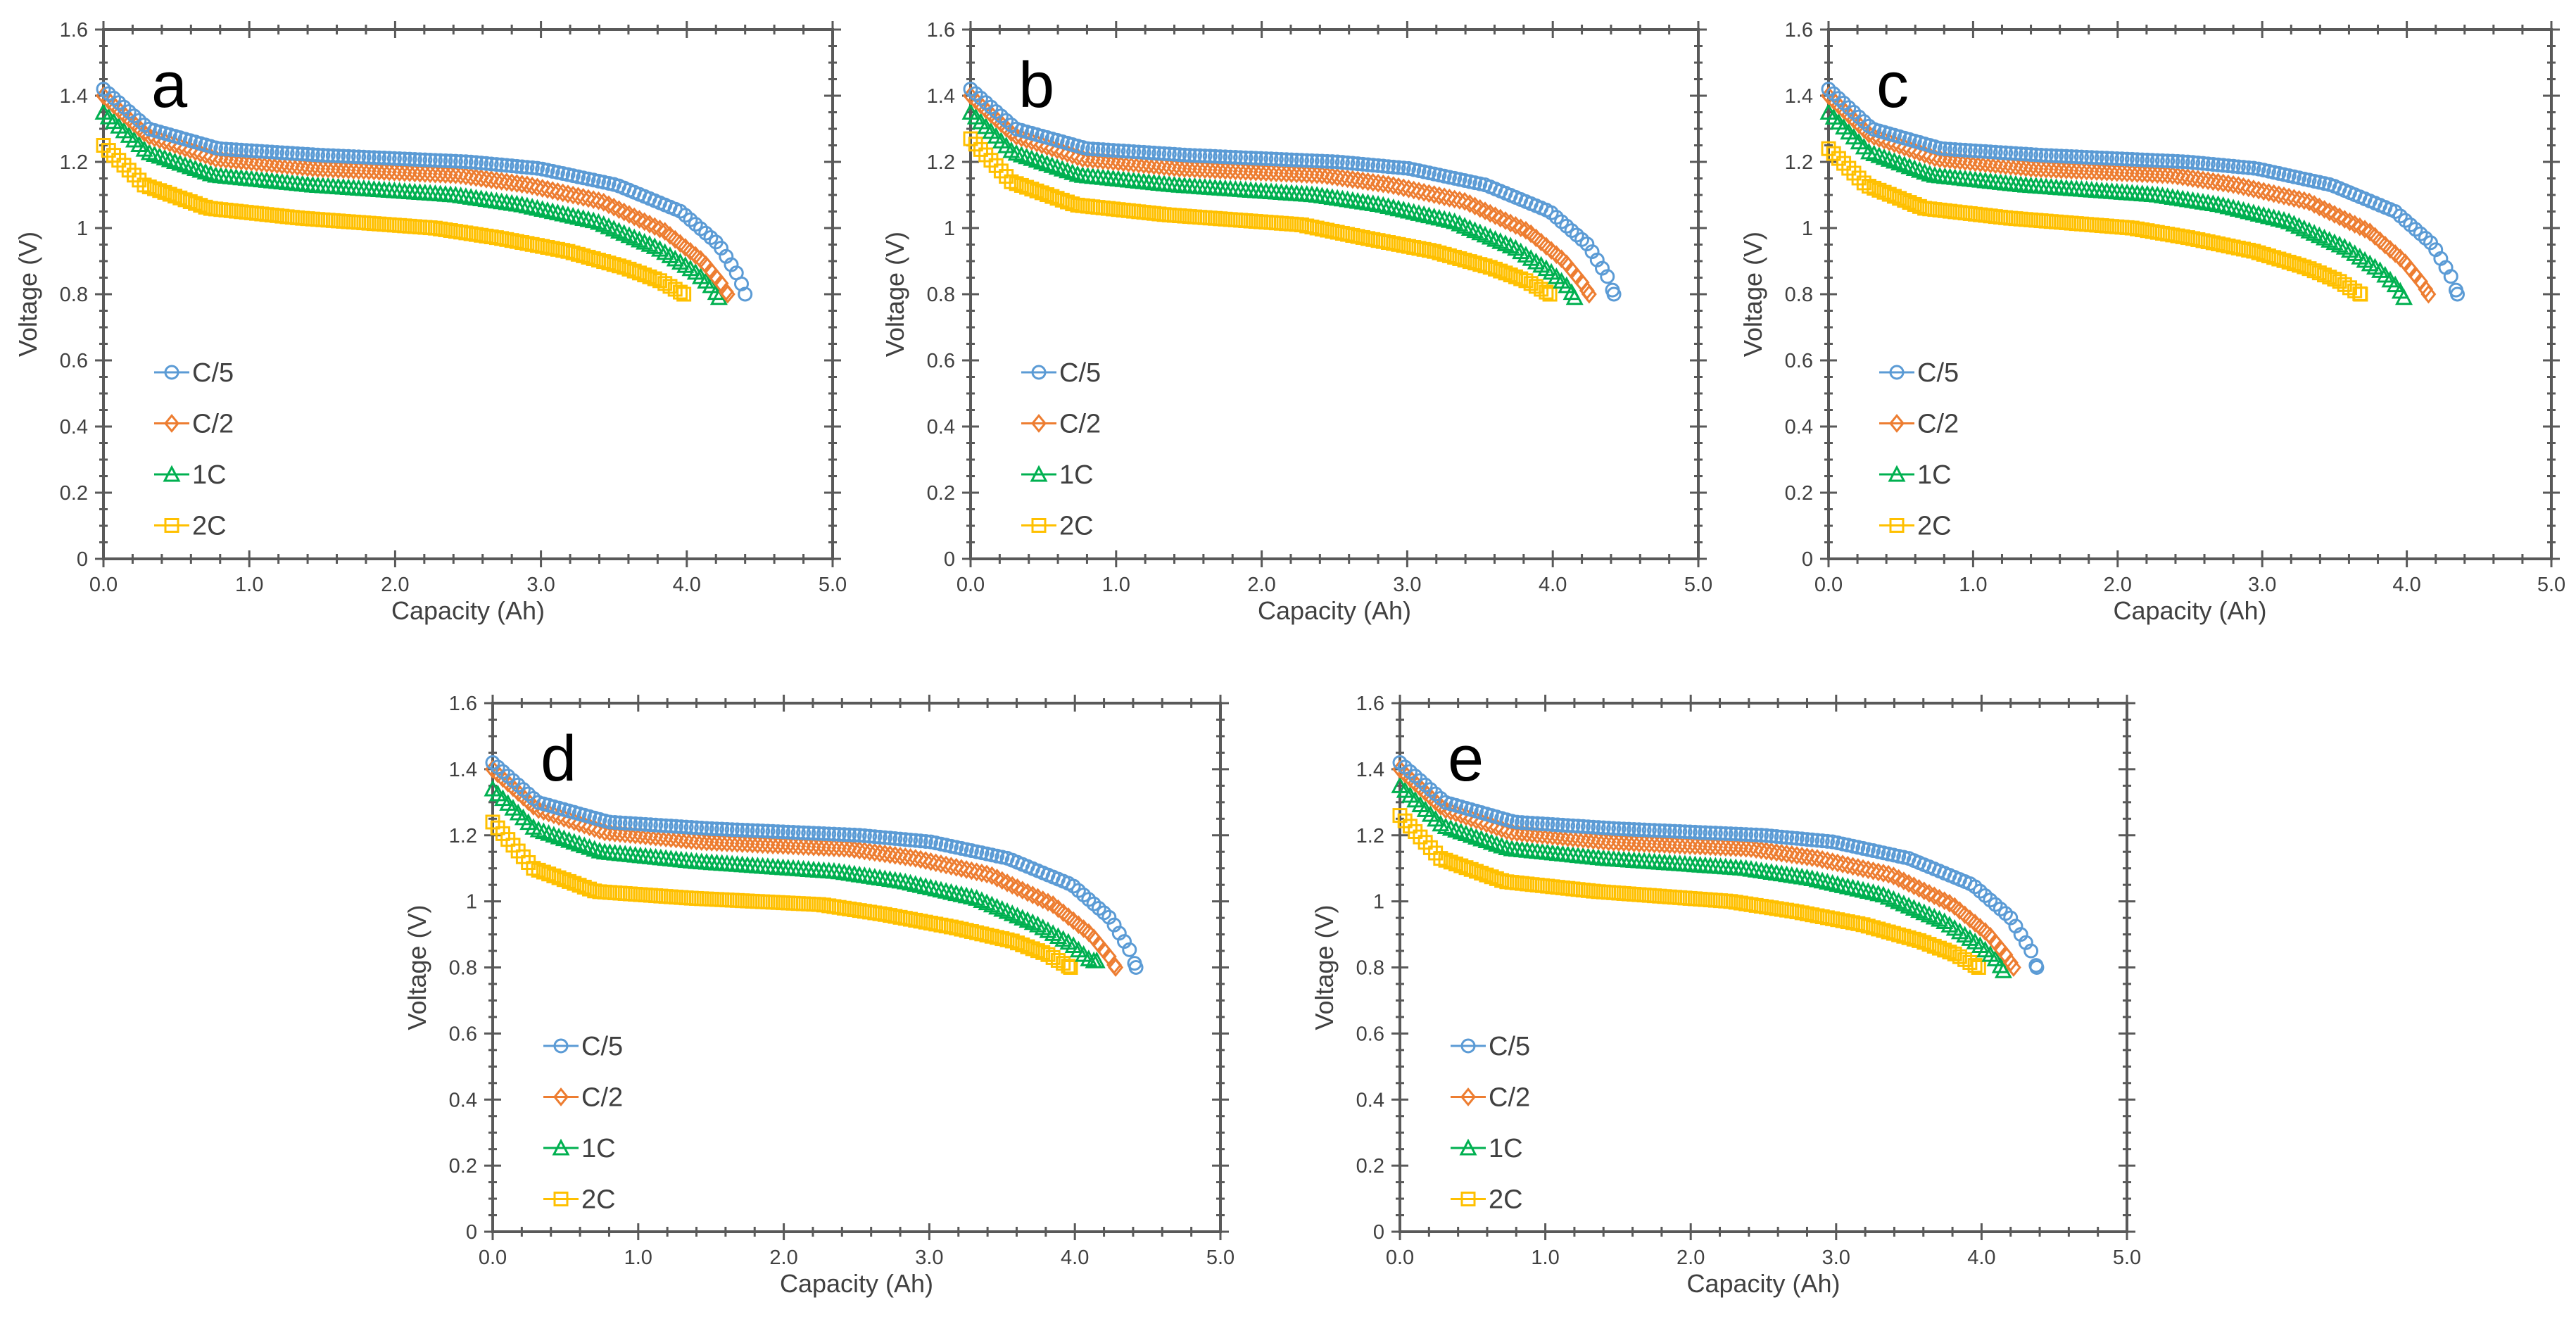 Image resolution: width=2576 pixels, height=1319 pixels. Describe the element at coordinates (2094, 222) in the screenshot. I see `series-2c` at that location.